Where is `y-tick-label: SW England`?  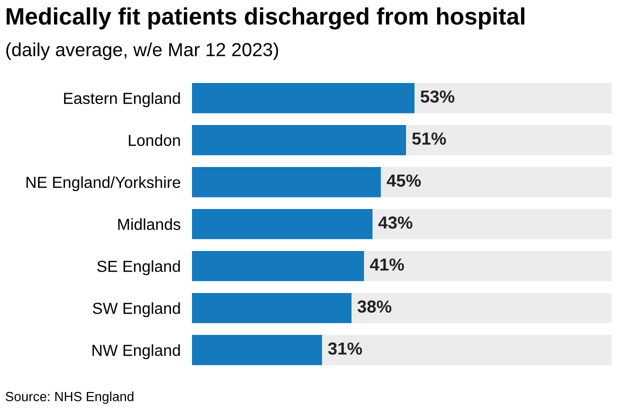
y-tick-label: SW England is located at coordinates (136, 310).